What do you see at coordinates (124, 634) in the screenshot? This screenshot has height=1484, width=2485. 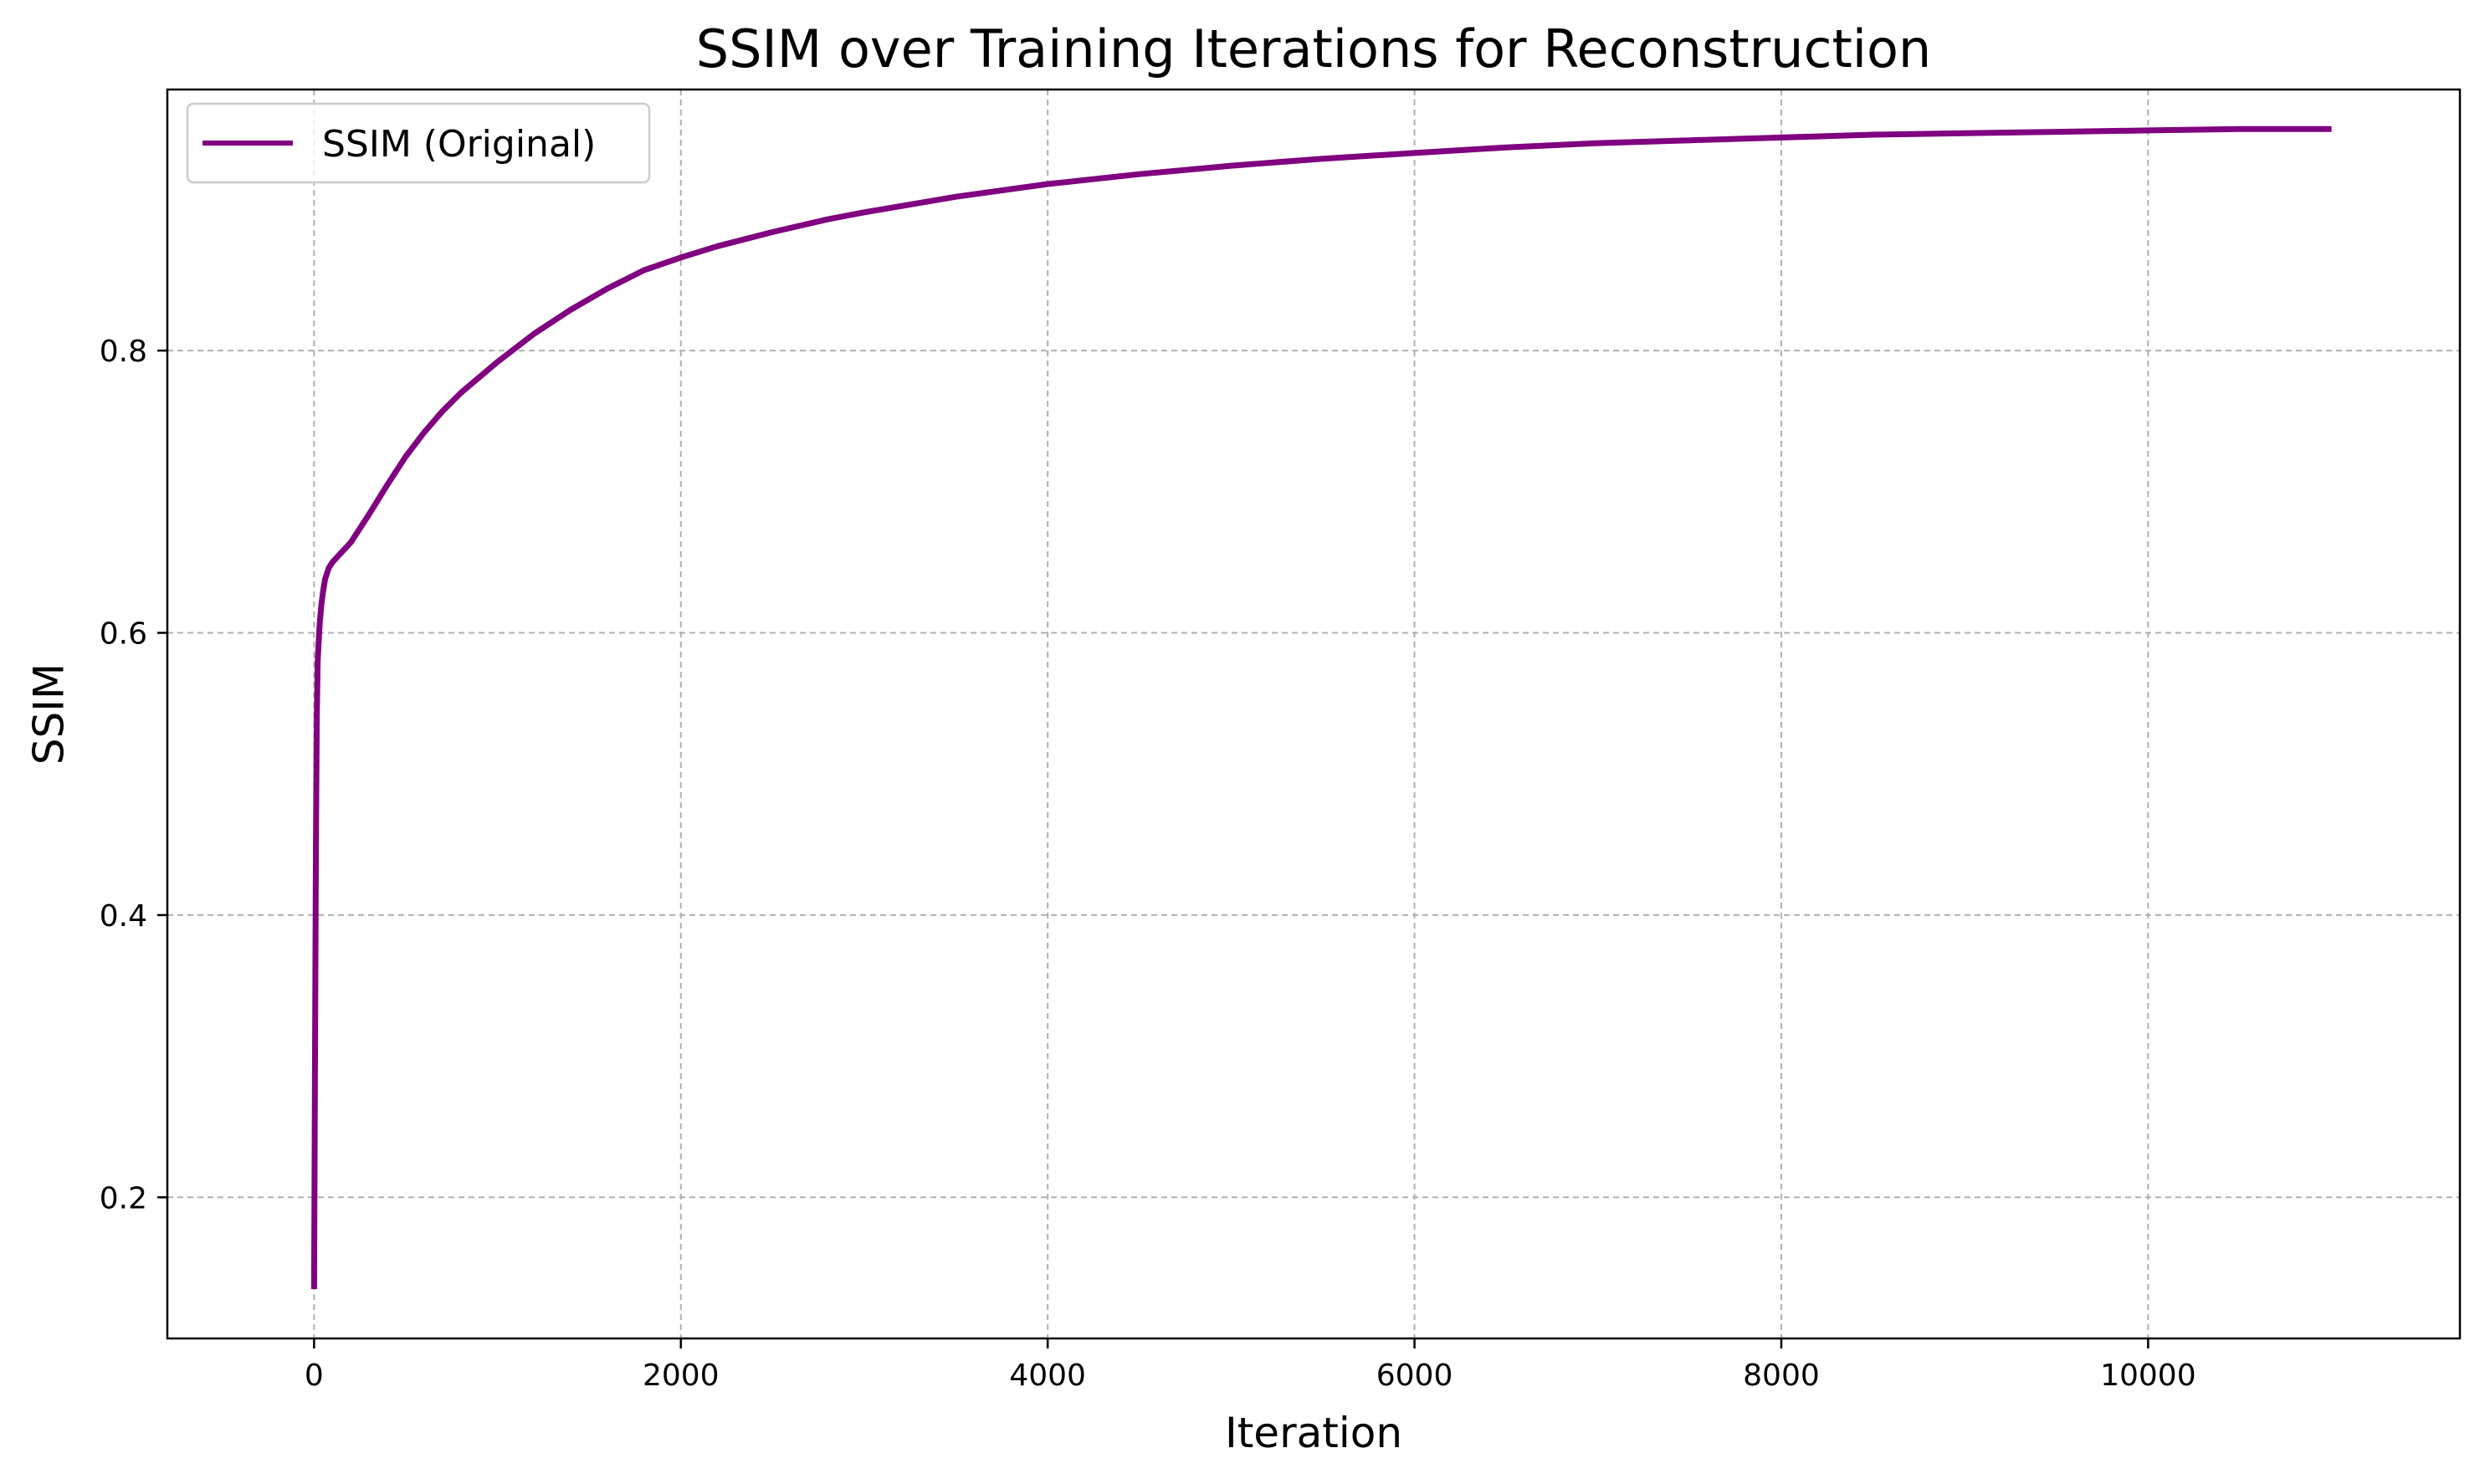 I see `y-tick-label: 0.6` at bounding box center [124, 634].